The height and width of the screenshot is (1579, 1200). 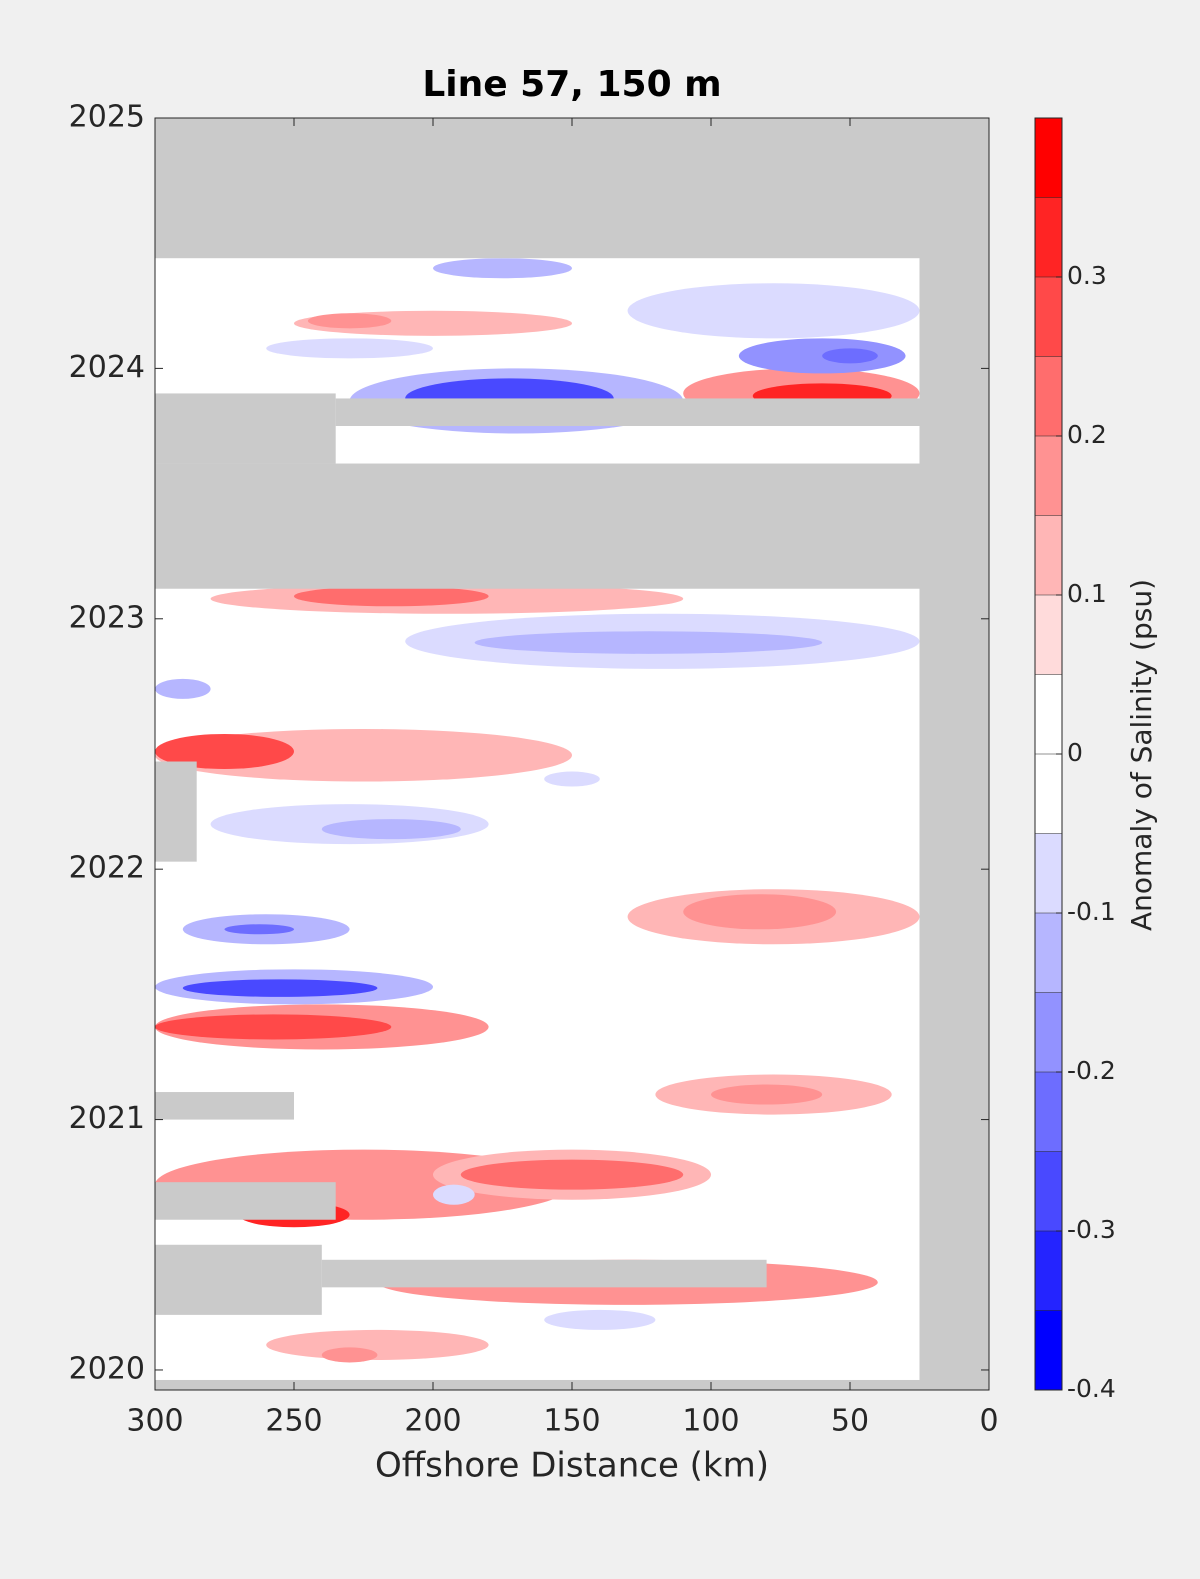 What do you see at coordinates (293, 1421) in the screenshot?
I see `x-tick-label: 250` at bounding box center [293, 1421].